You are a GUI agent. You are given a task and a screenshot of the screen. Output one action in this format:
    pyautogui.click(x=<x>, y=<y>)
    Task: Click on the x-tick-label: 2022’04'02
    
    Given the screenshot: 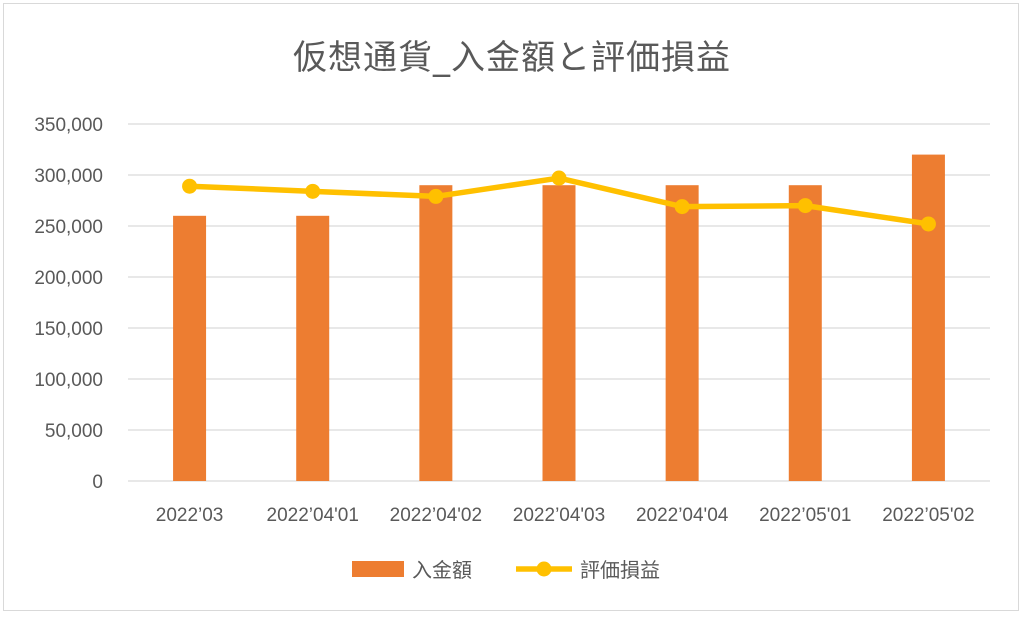 What is the action you would take?
    pyautogui.click(x=436, y=515)
    